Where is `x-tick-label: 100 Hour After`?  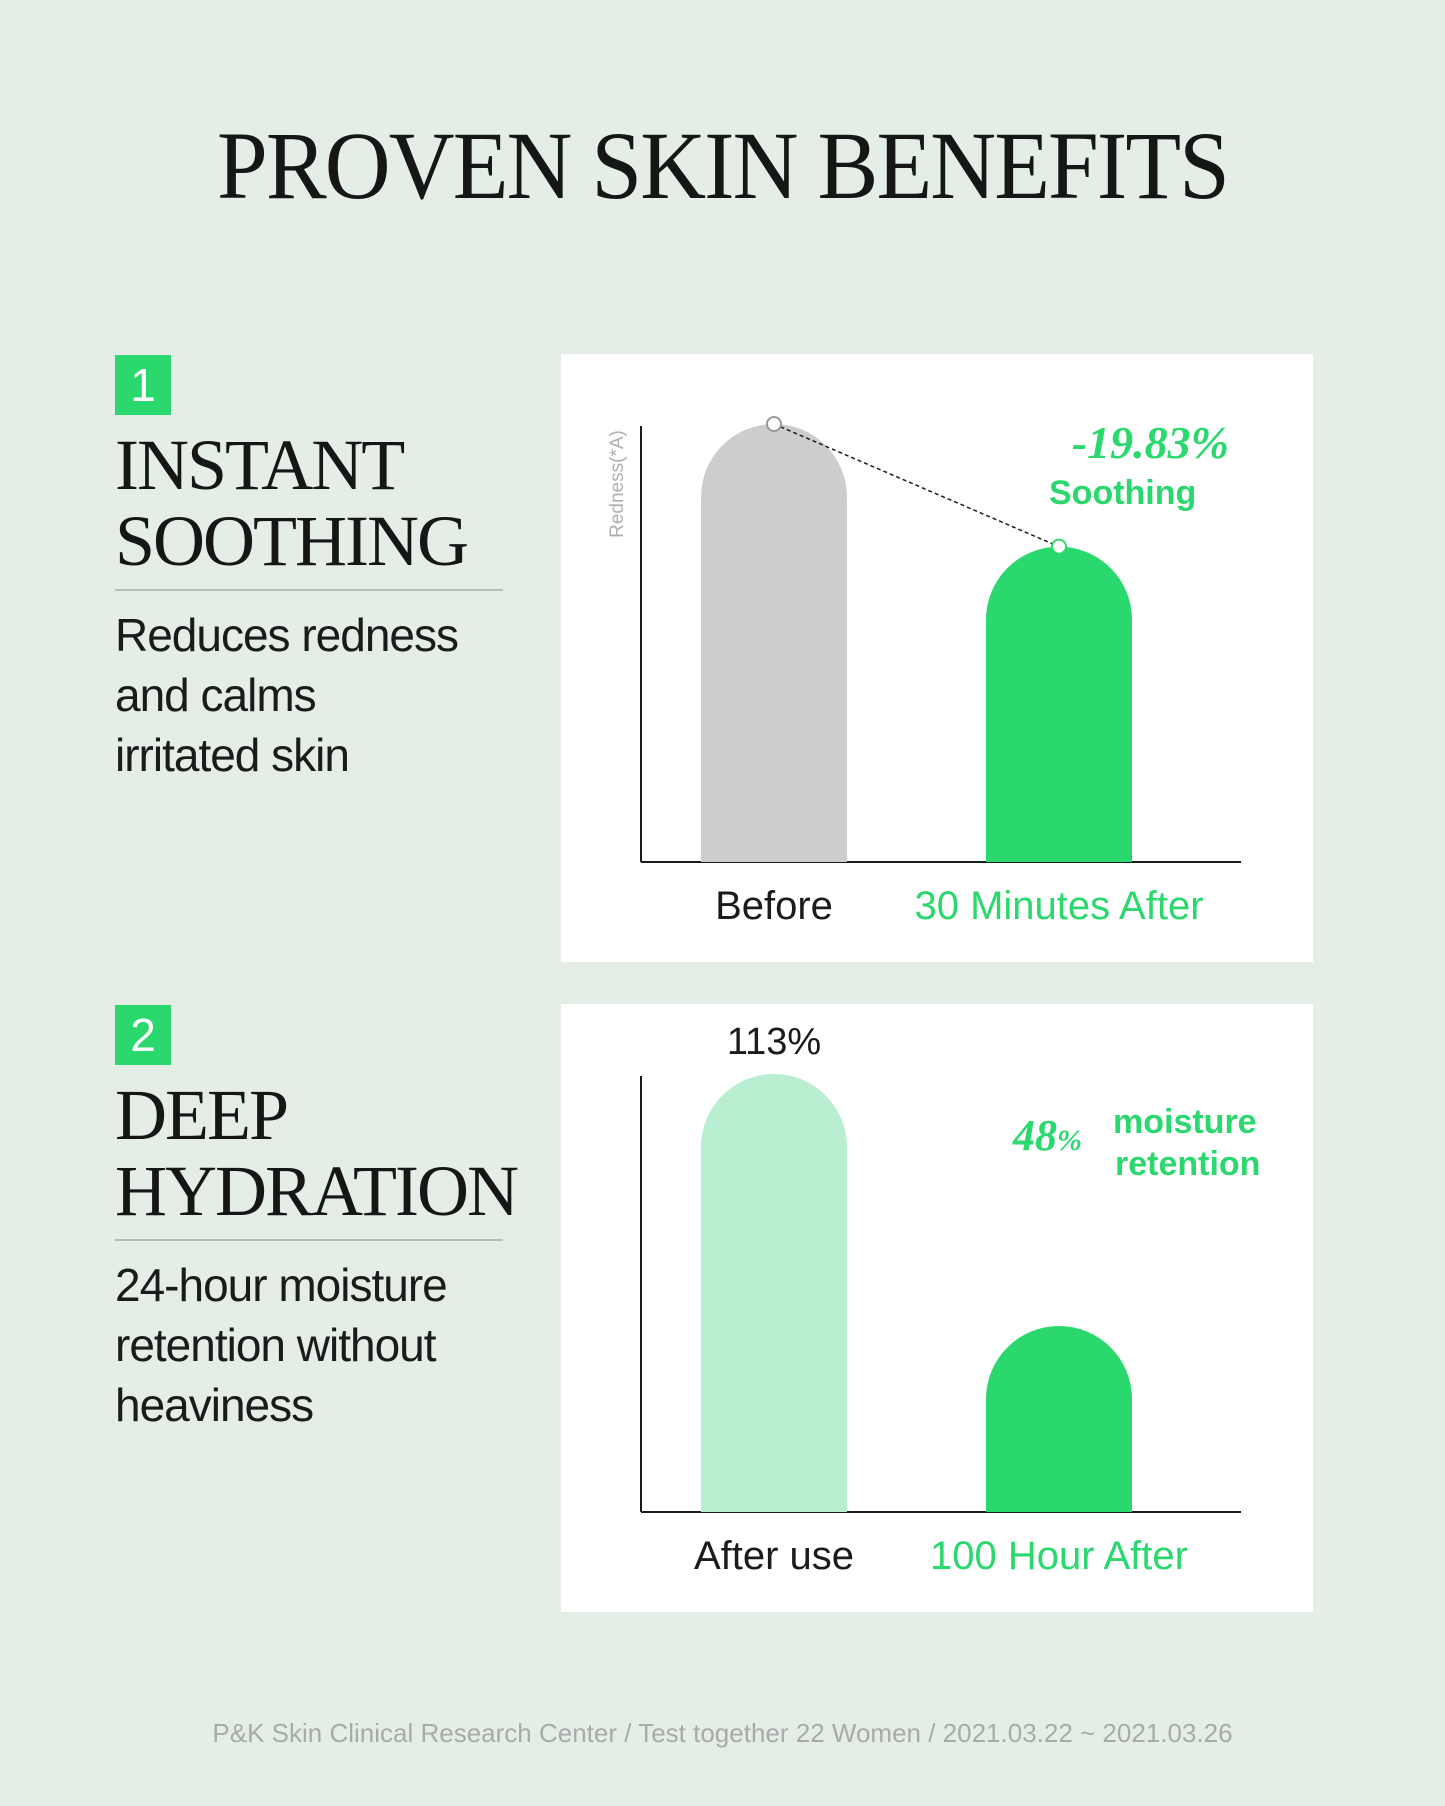
x-tick-label: 100 Hour After is located at coordinates (1059, 1556).